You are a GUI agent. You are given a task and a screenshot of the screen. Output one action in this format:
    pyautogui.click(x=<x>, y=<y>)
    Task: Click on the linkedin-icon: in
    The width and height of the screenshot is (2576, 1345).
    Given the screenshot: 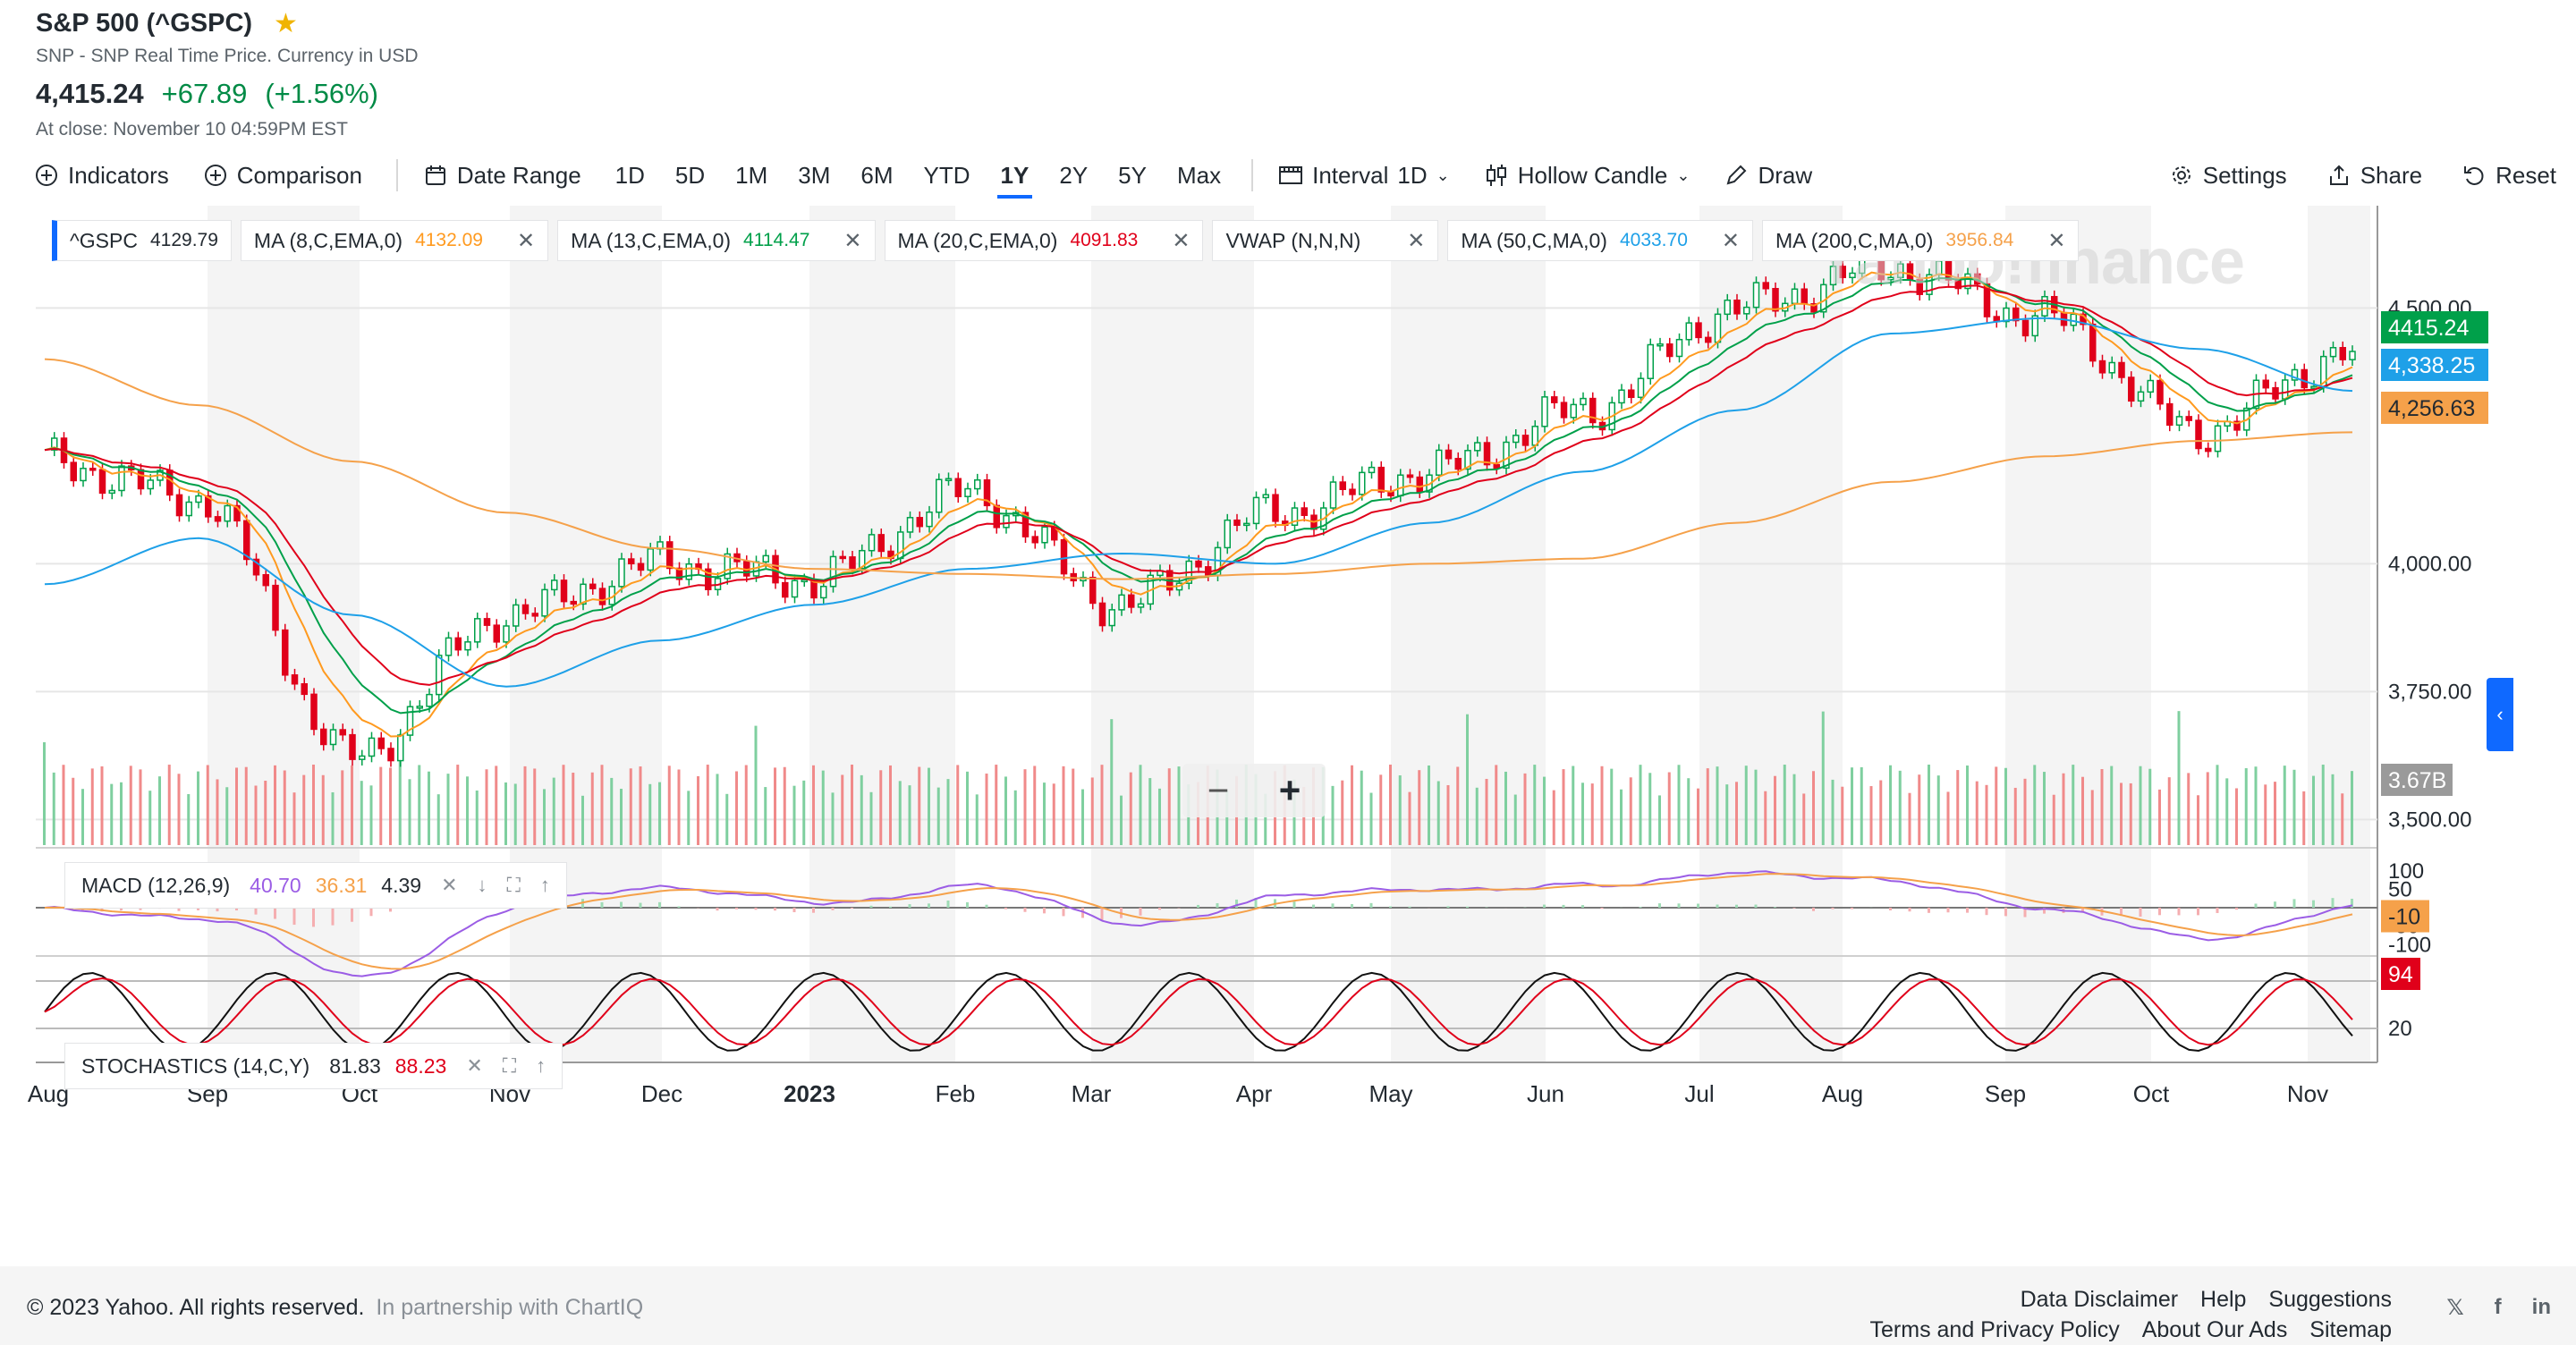 What is the action you would take?
    pyautogui.click(x=2541, y=1307)
    